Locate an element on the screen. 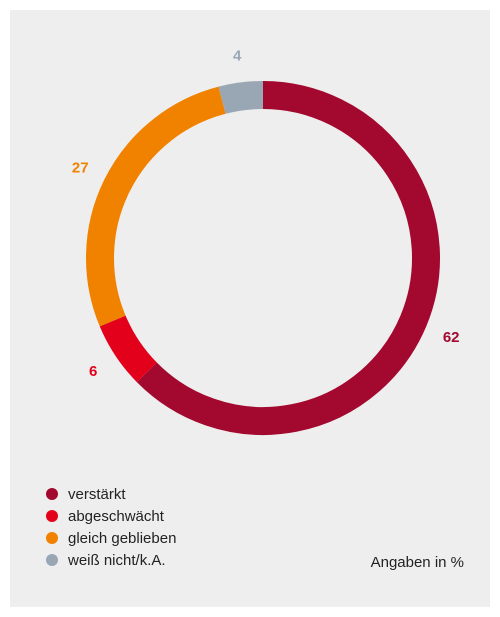 This screenshot has height=617, width=500. legend-item-verstaerkt: verstärkt is located at coordinates (111, 494).